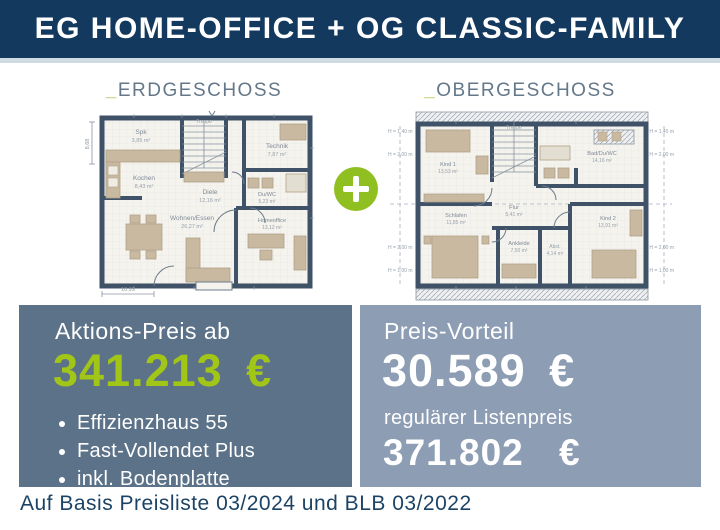 This screenshot has width=720, height=530. What do you see at coordinates (449, 331) in the screenshot?
I see `price-advantage-label: Preis-Vorteil` at bounding box center [449, 331].